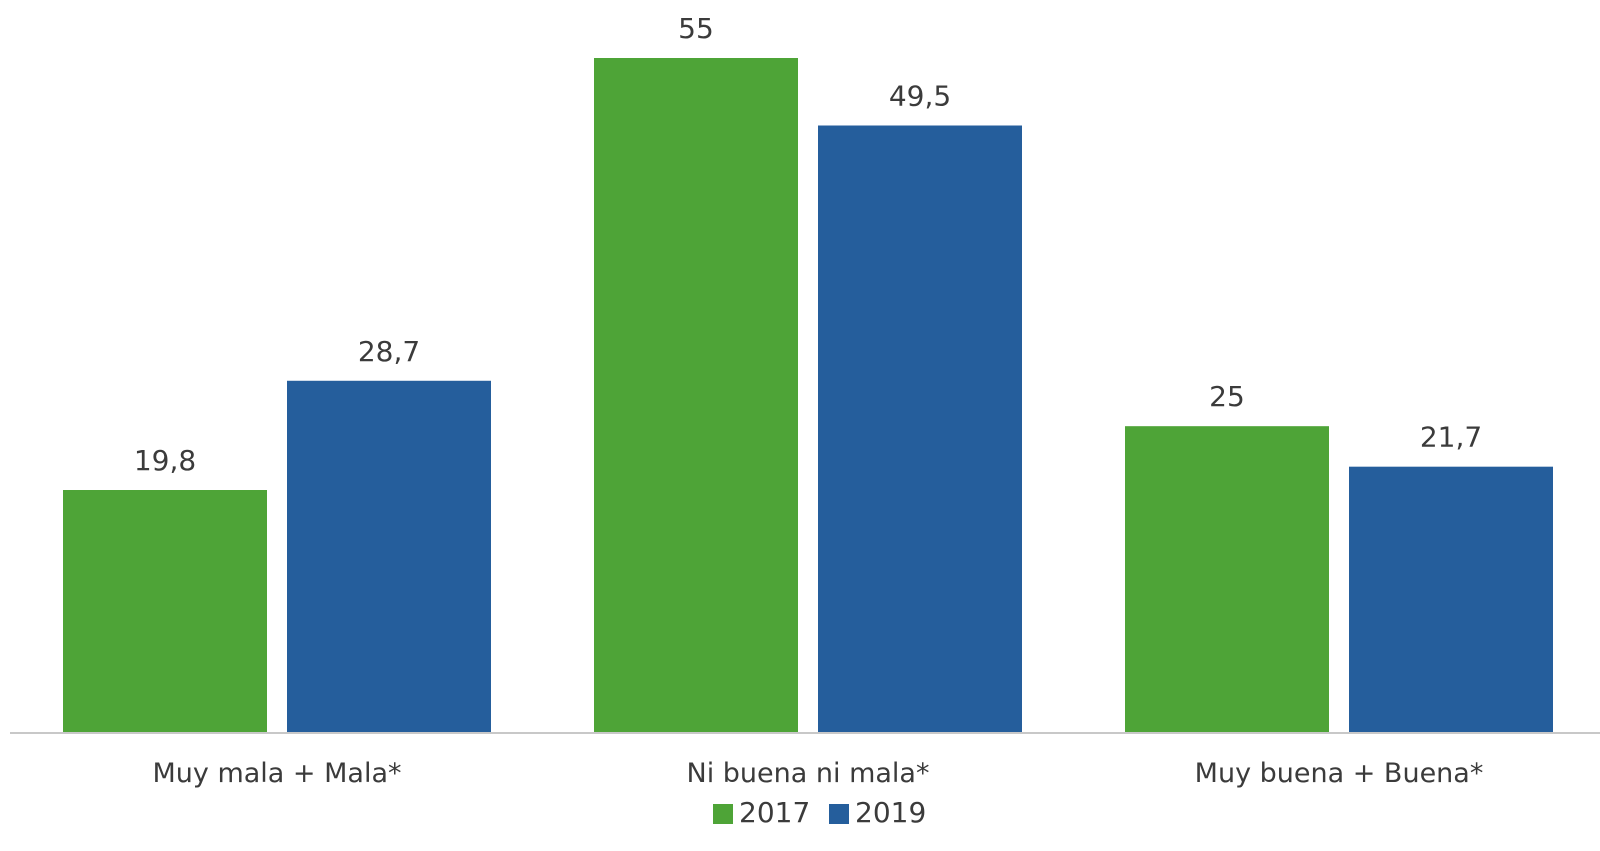 This screenshot has width=1600, height=851. I want to click on data-label-2019-0: 28,7, so click(389, 351).